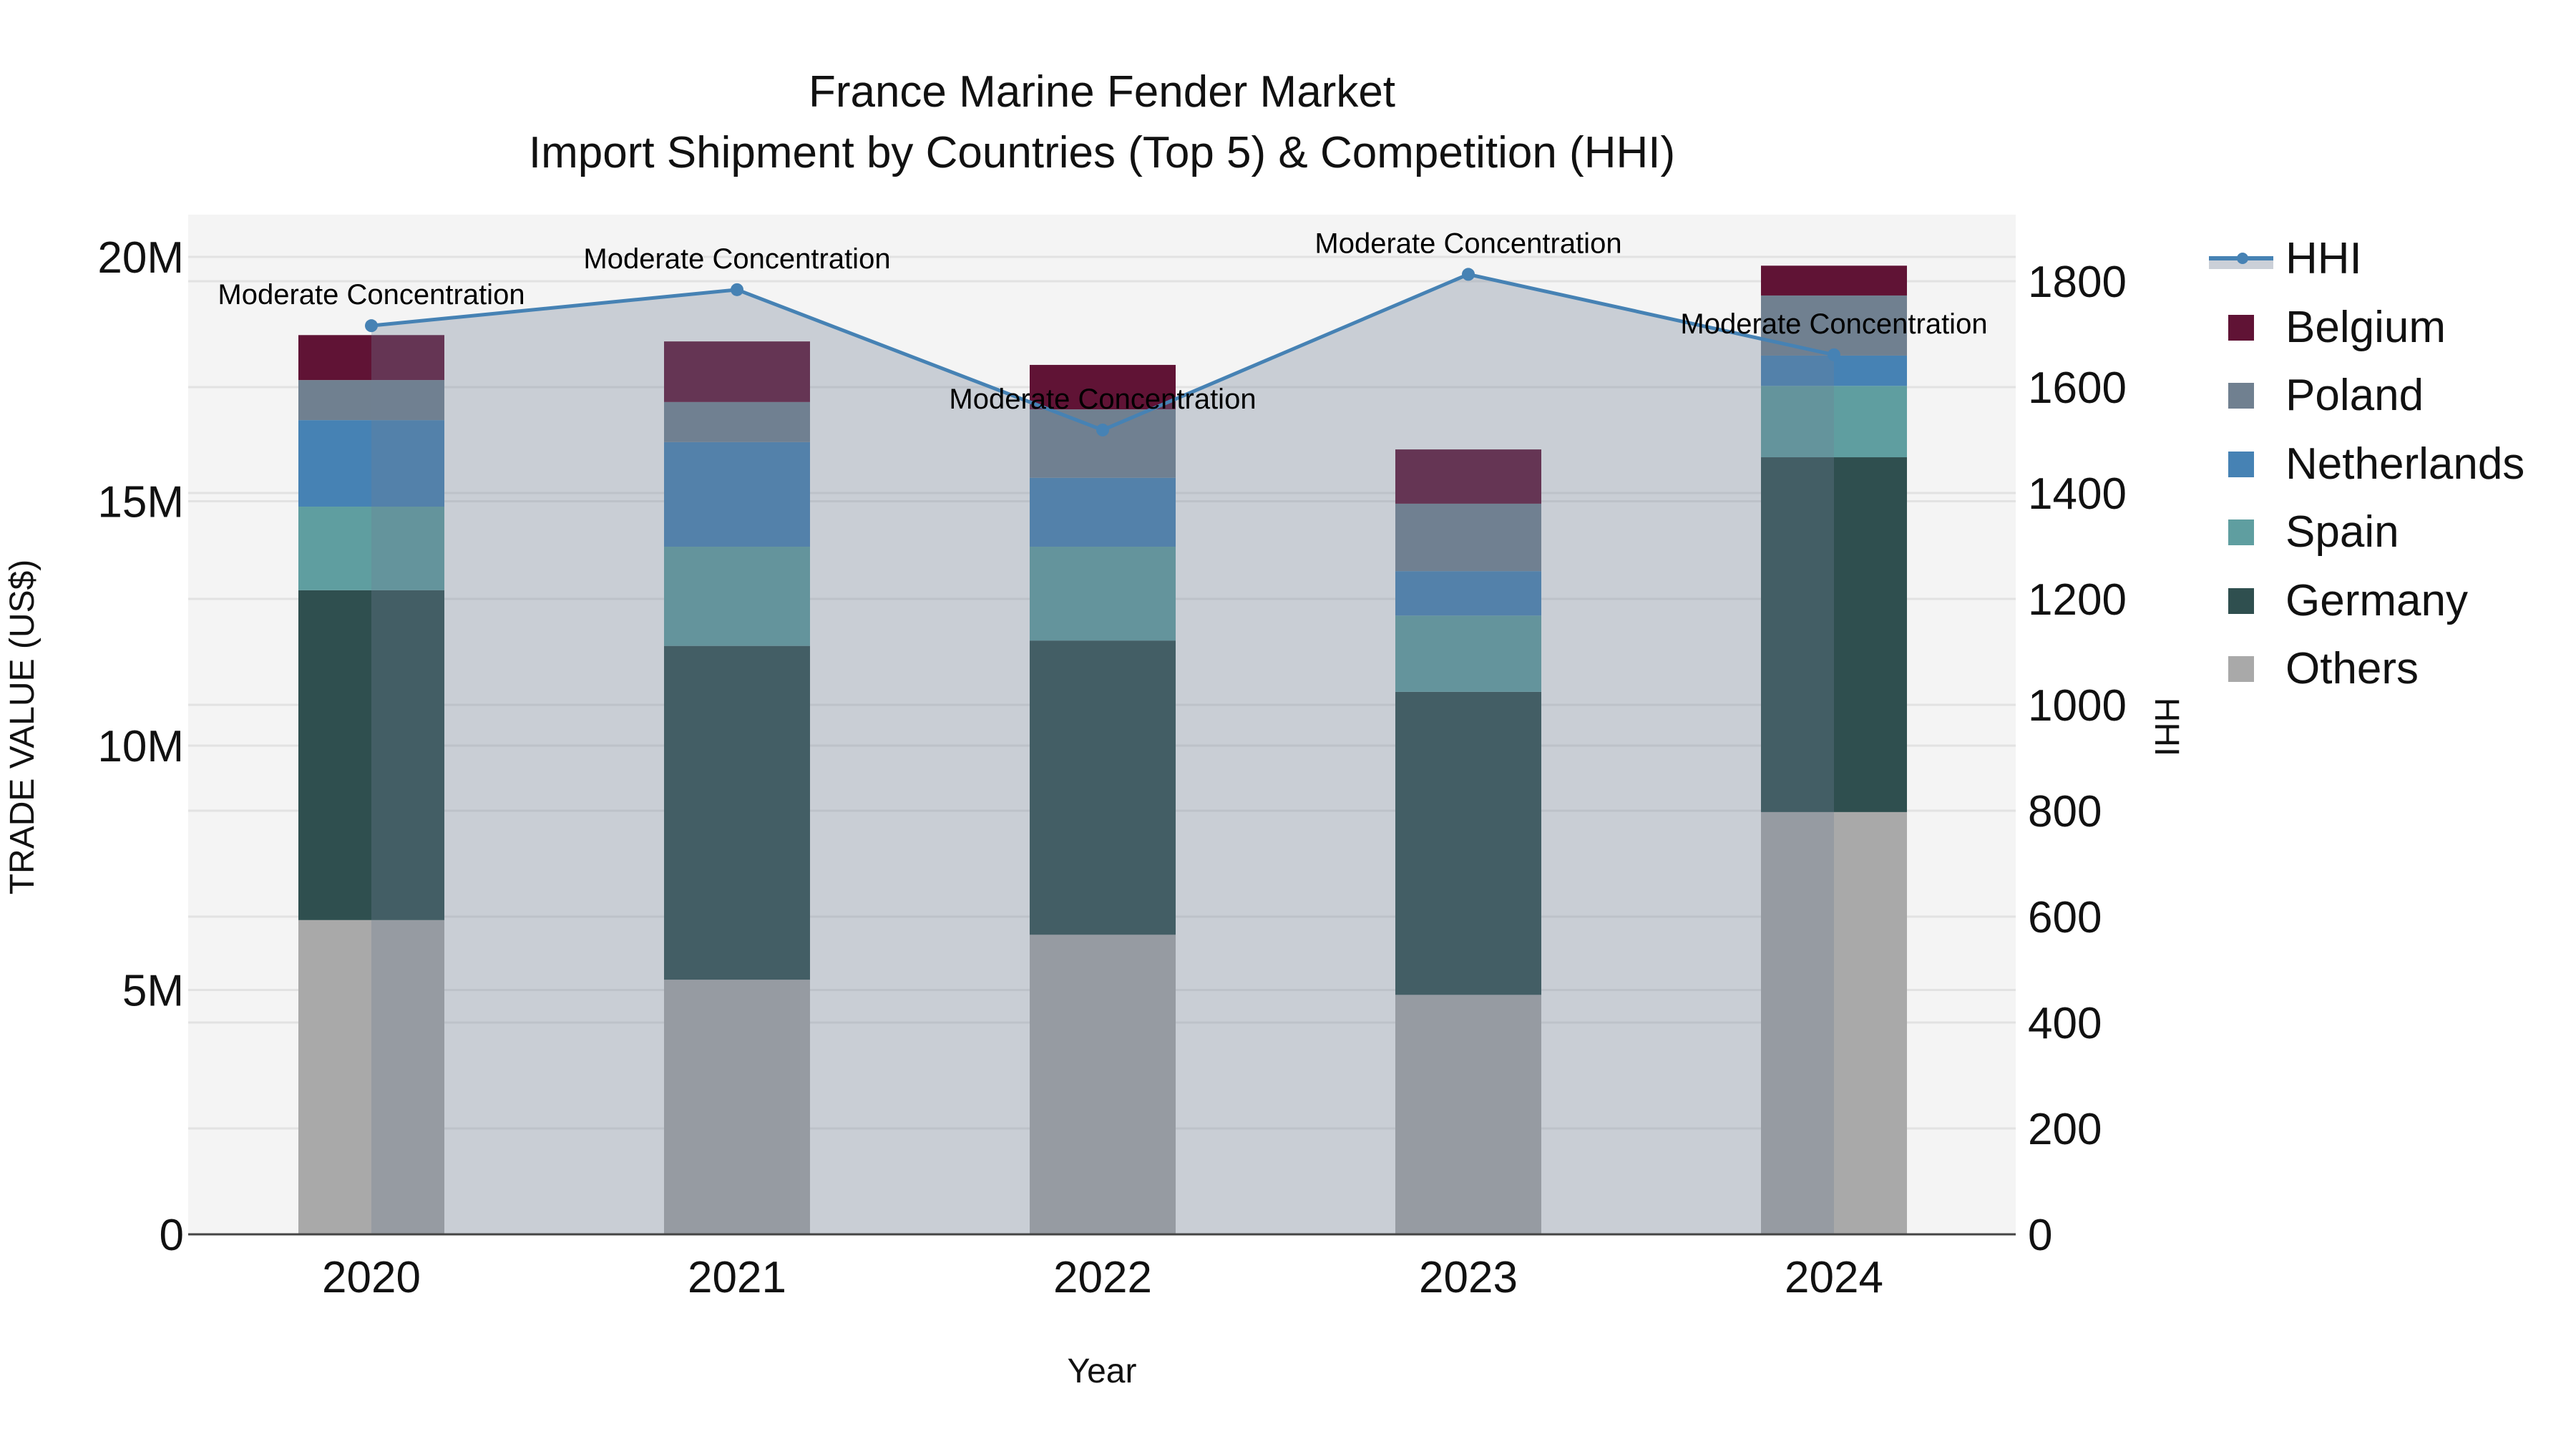 The image size is (2576, 1449). Describe the element at coordinates (2077, 600) in the screenshot. I see `y2-tick-label: 1200` at that location.